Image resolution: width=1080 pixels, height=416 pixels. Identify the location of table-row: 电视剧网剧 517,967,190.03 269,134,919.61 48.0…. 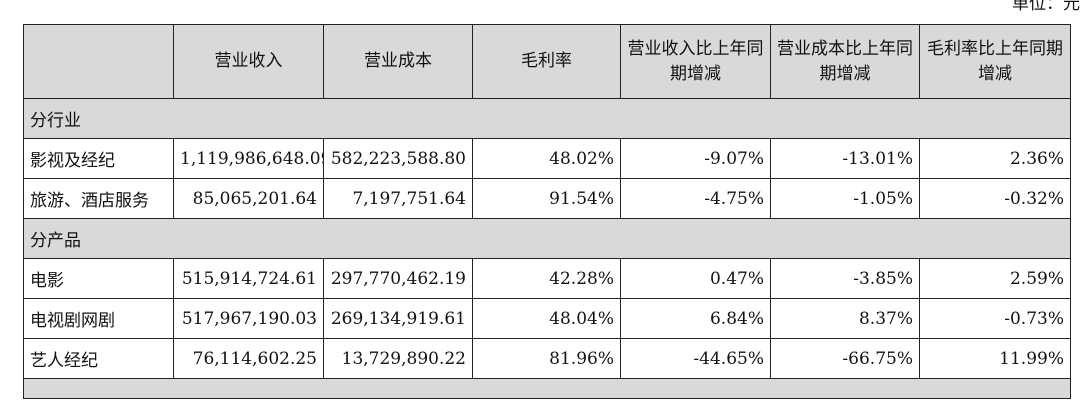
(547, 318).